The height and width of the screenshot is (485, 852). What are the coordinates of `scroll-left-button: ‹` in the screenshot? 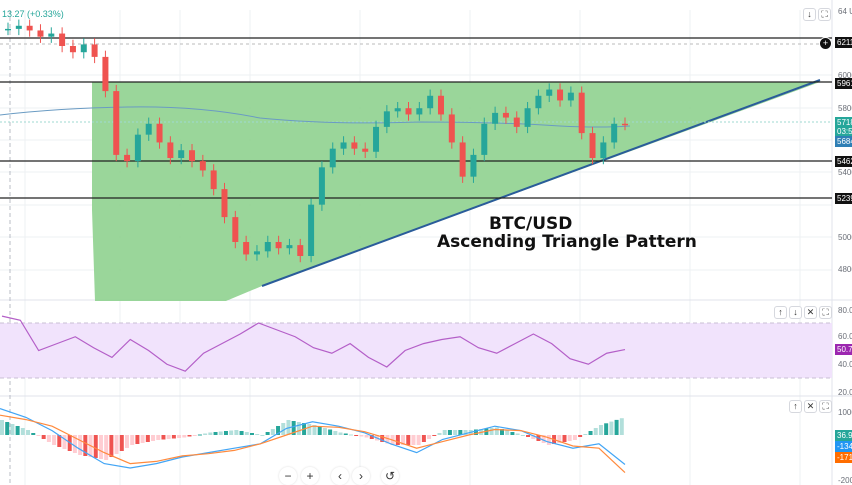 It's located at (340, 476).